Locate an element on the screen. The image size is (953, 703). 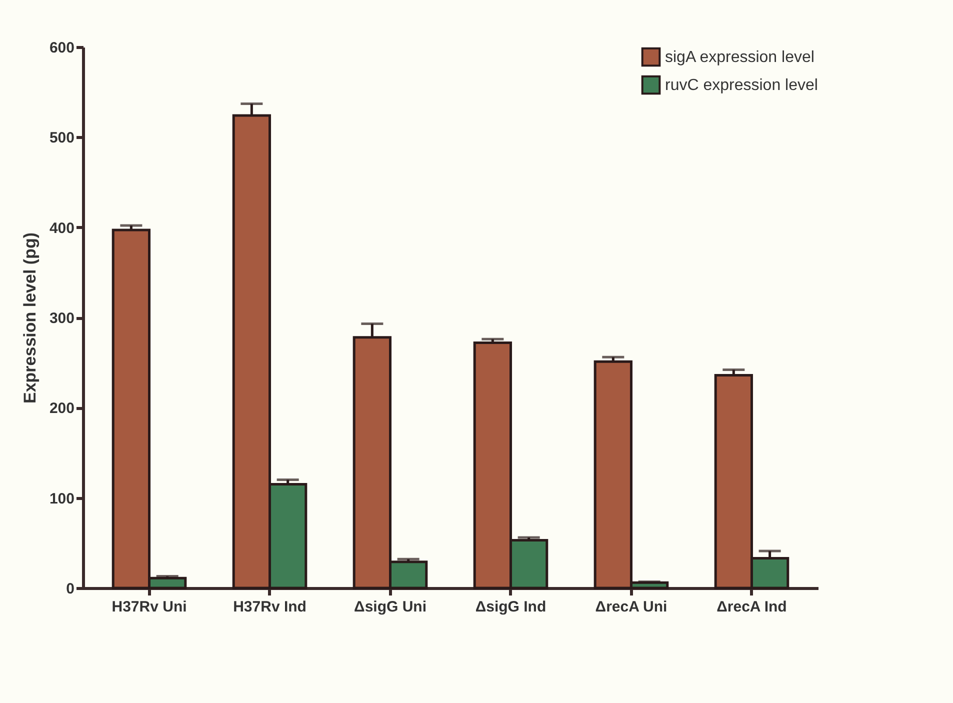
x-tick-label: ΔsigG Uni is located at coordinates (390, 607).